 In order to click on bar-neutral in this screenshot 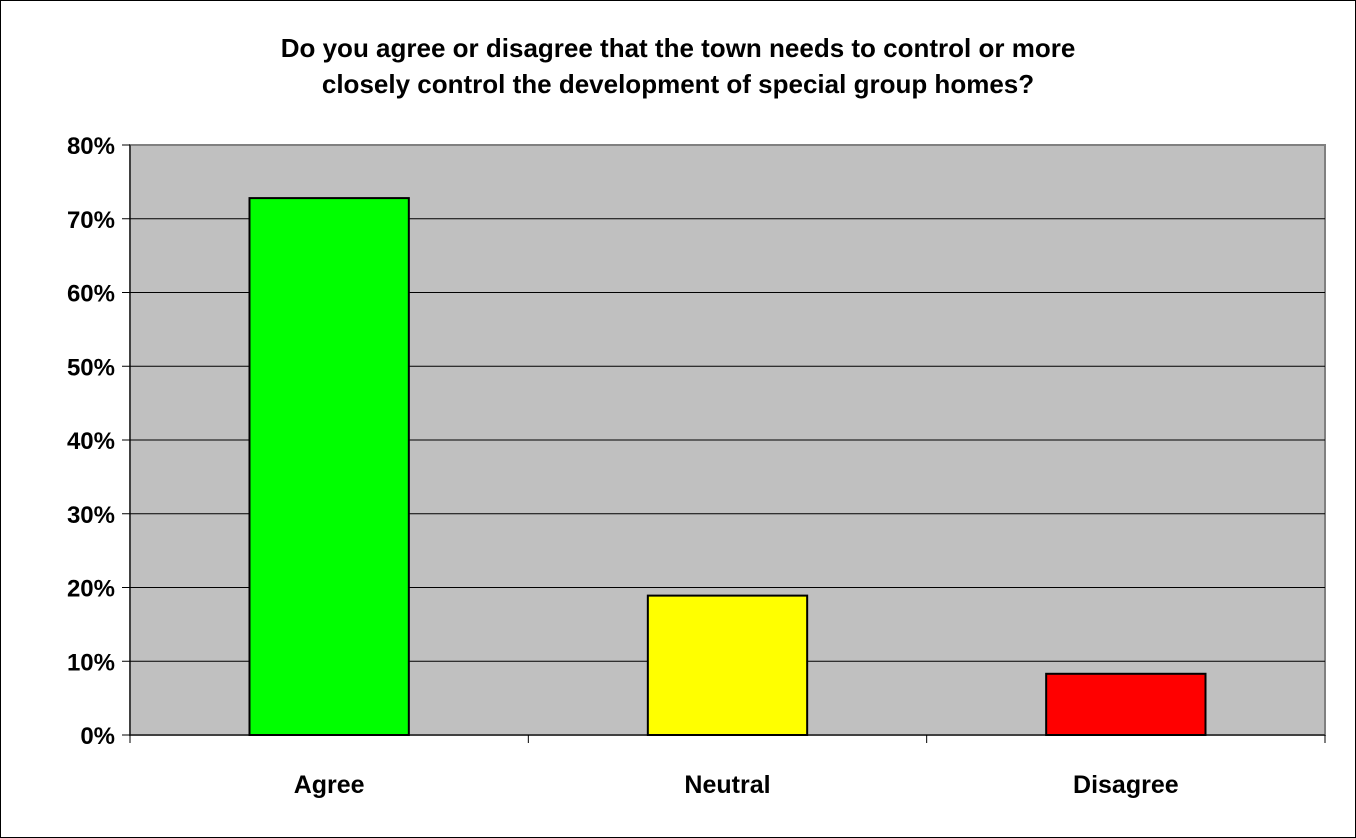, I will do `click(727, 665)`.